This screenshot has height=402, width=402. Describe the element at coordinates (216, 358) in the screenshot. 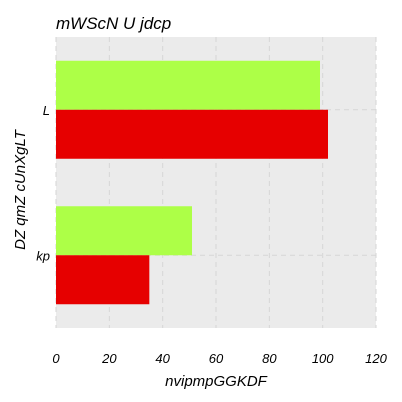

I see `x-tick-label: 60` at that location.